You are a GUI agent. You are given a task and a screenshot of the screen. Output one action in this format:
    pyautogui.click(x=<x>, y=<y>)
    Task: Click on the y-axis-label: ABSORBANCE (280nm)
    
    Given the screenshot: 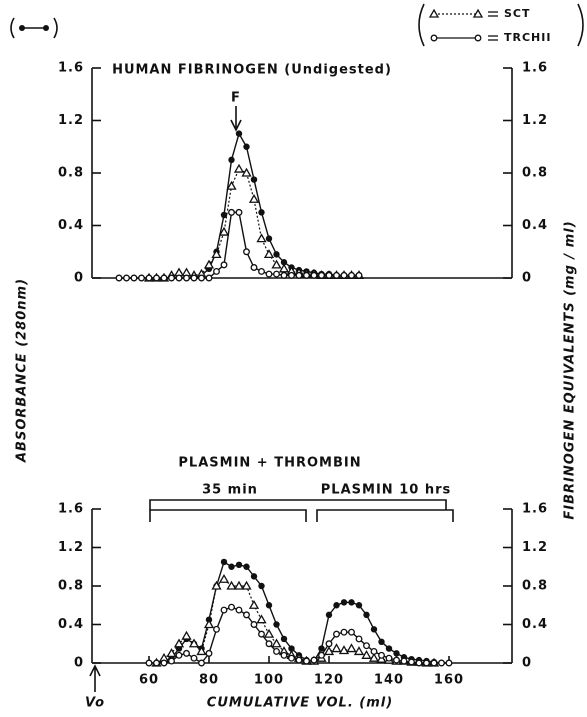 What is the action you would take?
    pyautogui.click(x=22, y=370)
    